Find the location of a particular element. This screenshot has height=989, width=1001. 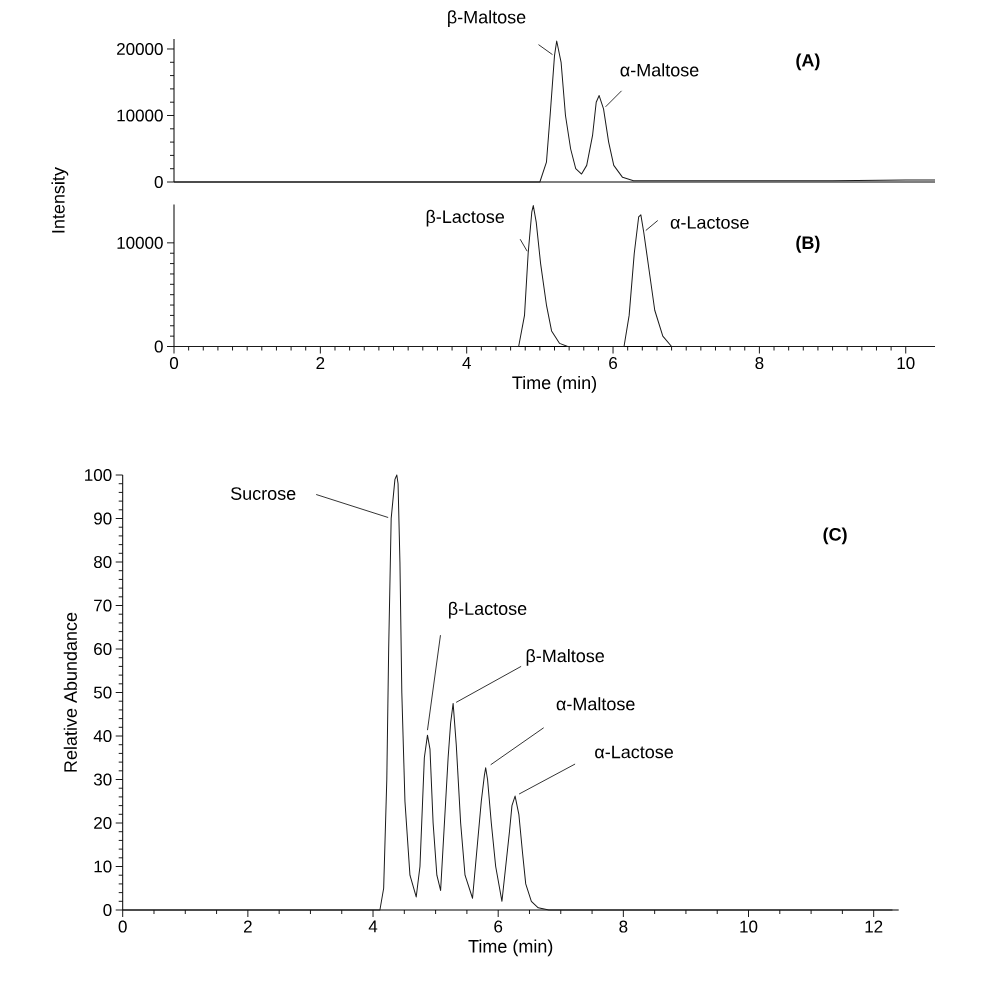

annotation: Sucrose is located at coordinates (263, 493).